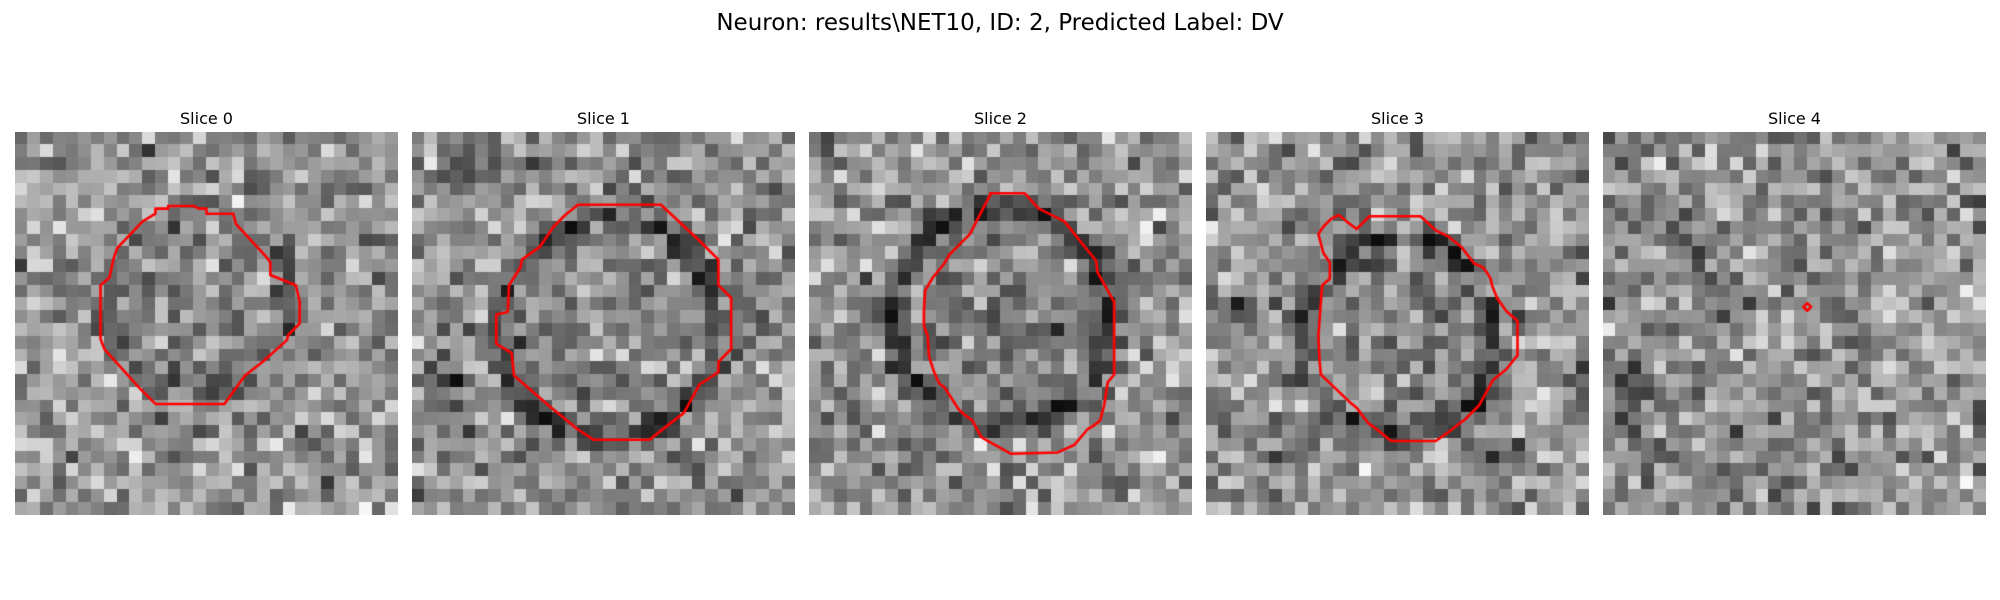 The height and width of the screenshot is (600, 2000). What do you see at coordinates (1000, 118) in the screenshot?
I see `slice-title-2: Slice 2` at bounding box center [1000, 118].